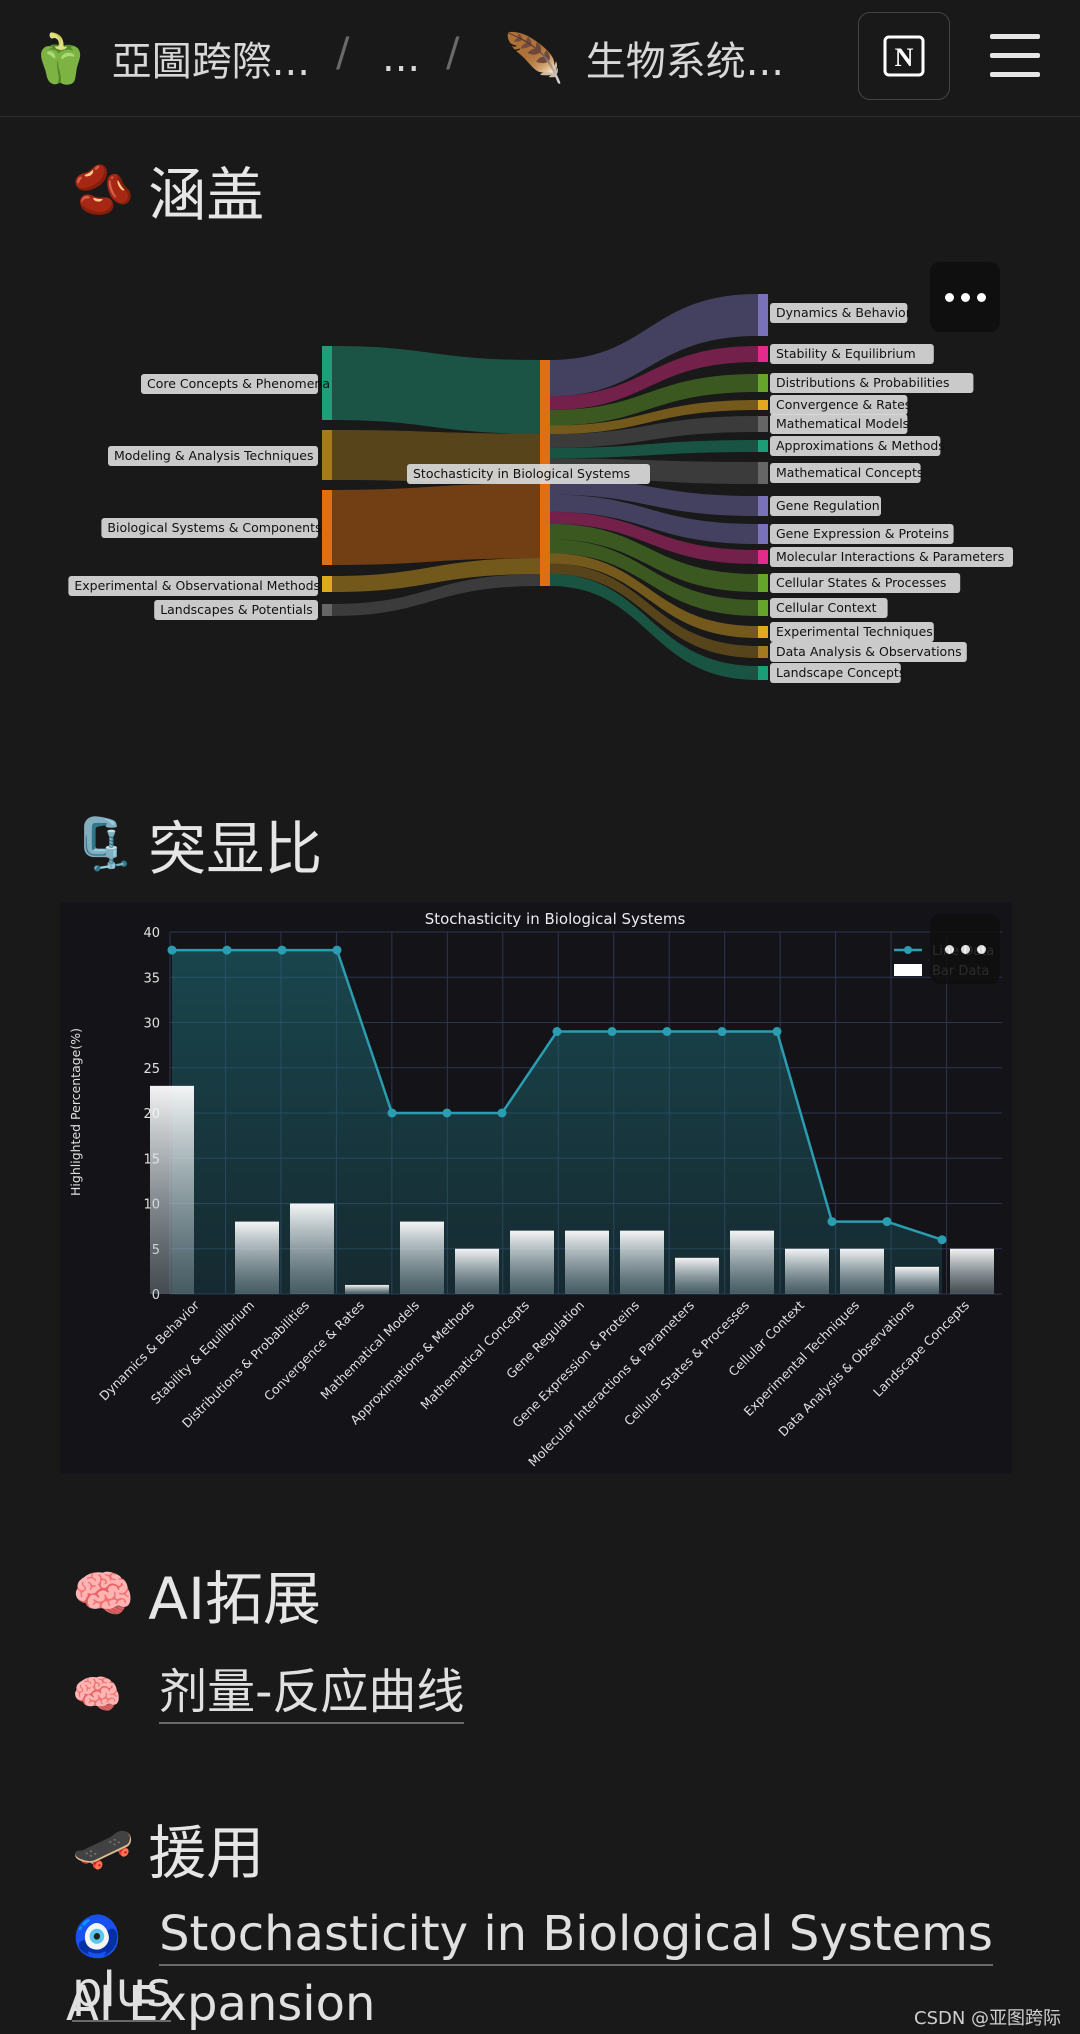  I want to click on heading-text: 突显比, so click(235, 849).